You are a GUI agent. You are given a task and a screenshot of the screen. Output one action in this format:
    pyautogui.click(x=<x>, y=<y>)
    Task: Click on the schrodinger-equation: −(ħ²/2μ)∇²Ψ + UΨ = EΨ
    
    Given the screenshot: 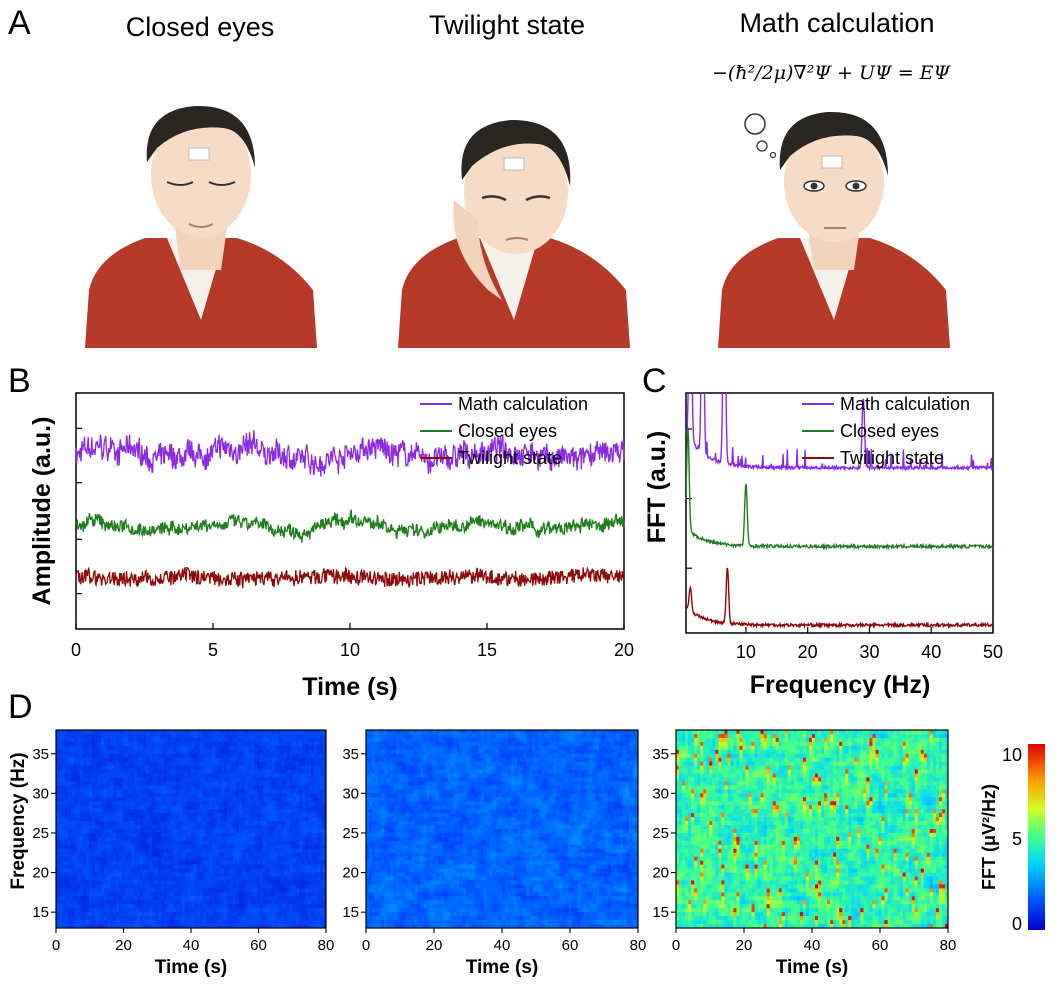 What is the action you would take?
    pyautogui.click(x=831, y=73)
    